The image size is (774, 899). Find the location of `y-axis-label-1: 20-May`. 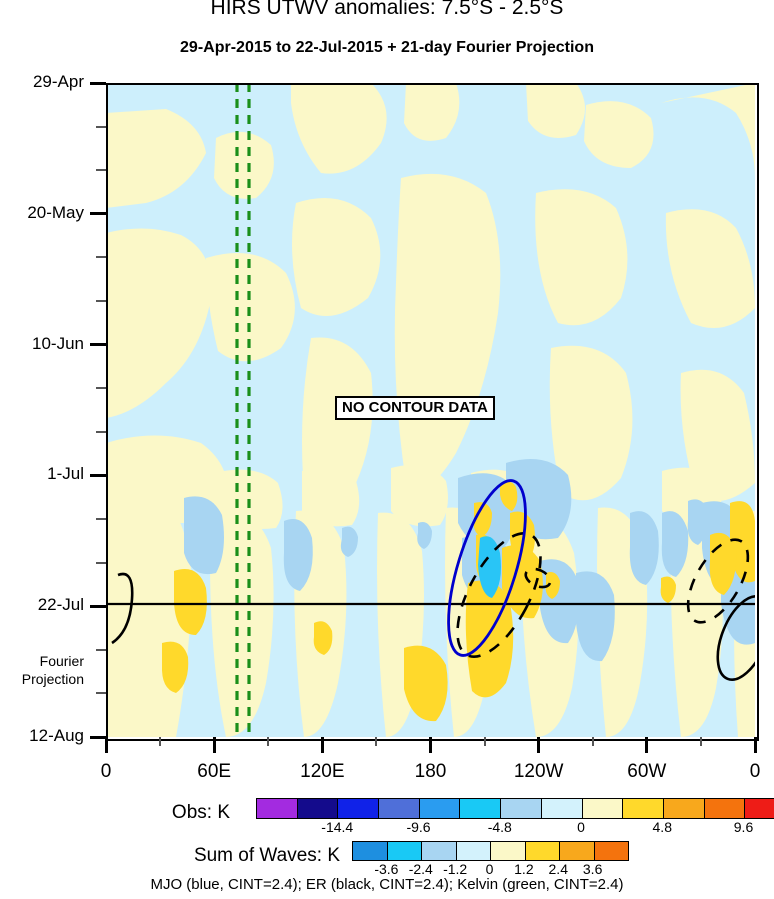

y-axis-label-1: 20-May is located at coordinates (55, 212).